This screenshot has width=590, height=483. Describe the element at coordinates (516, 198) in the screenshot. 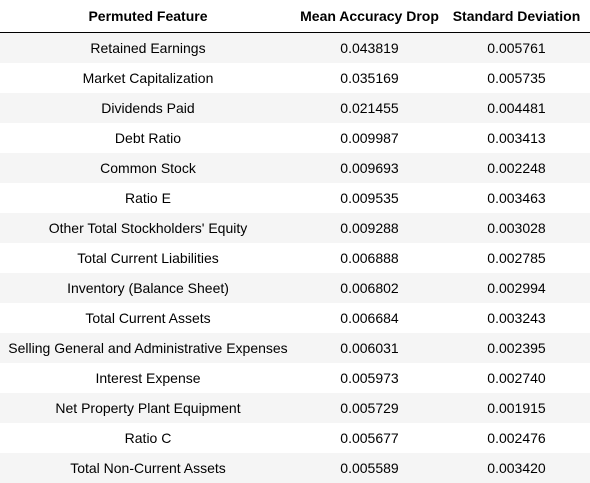

I see `cell-standard-deviation: 0.003463` at that location.